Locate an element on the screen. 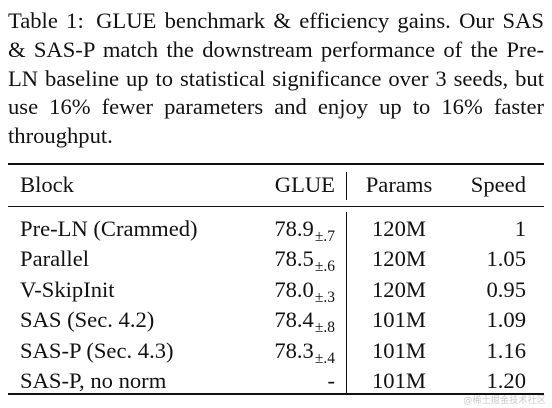 The width and height of the screenshot is (552, 408). cell-glue: - is located at coordinates (331, 381).